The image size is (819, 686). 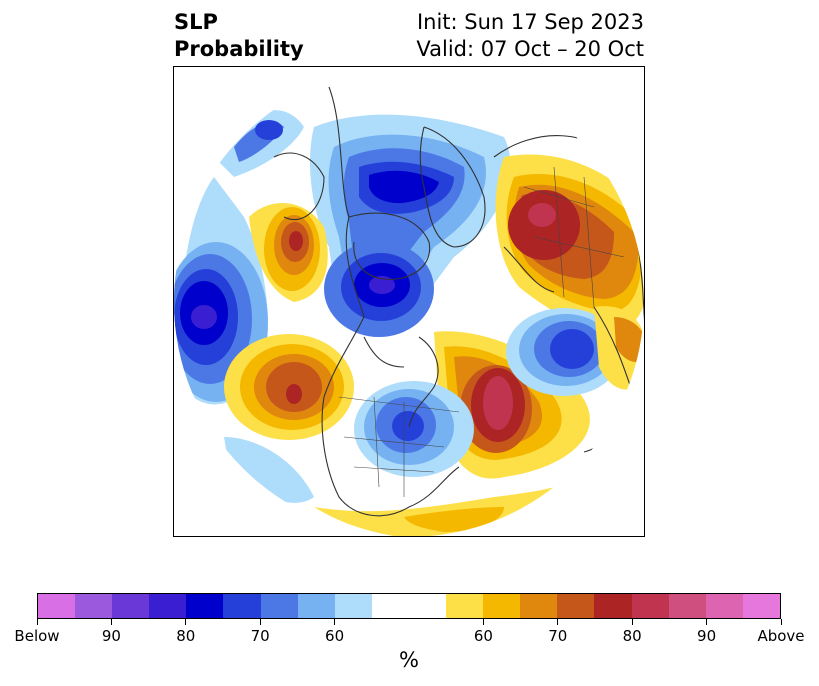 What do you see at coordinates (196, 22) in the screenshot?
I see `title-variable: SLP` at bounding box center [196, 22].